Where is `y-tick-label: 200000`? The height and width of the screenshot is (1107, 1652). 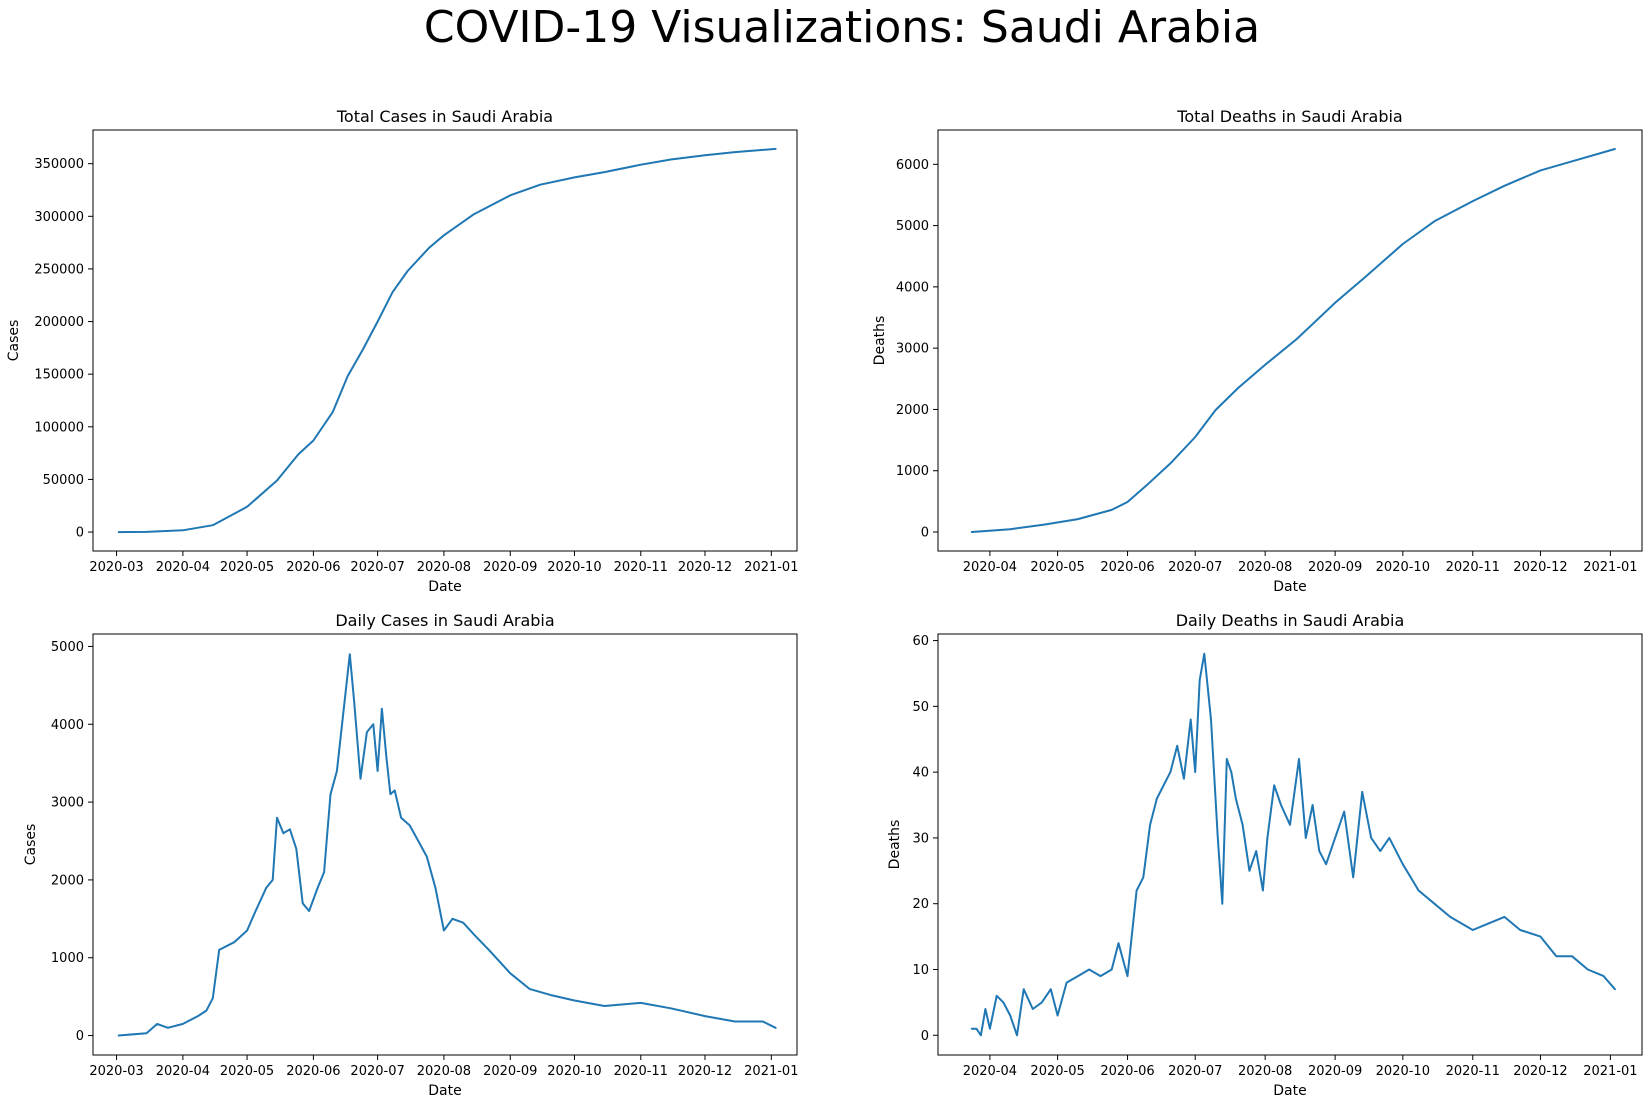
y-tick-label: 200000 is located at coordinates (59, 322).